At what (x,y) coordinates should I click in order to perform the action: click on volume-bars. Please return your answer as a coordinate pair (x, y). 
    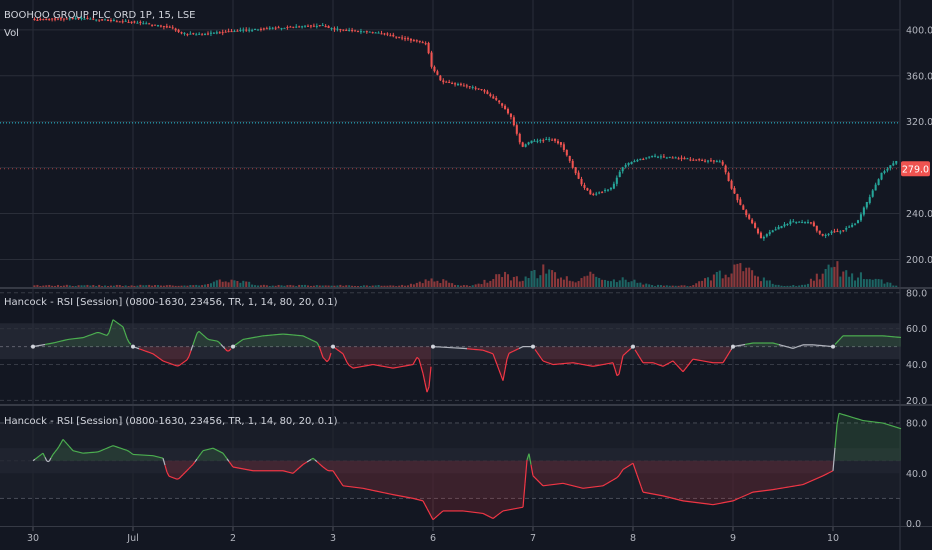
    Looking at the image, I should click on (465, 274).